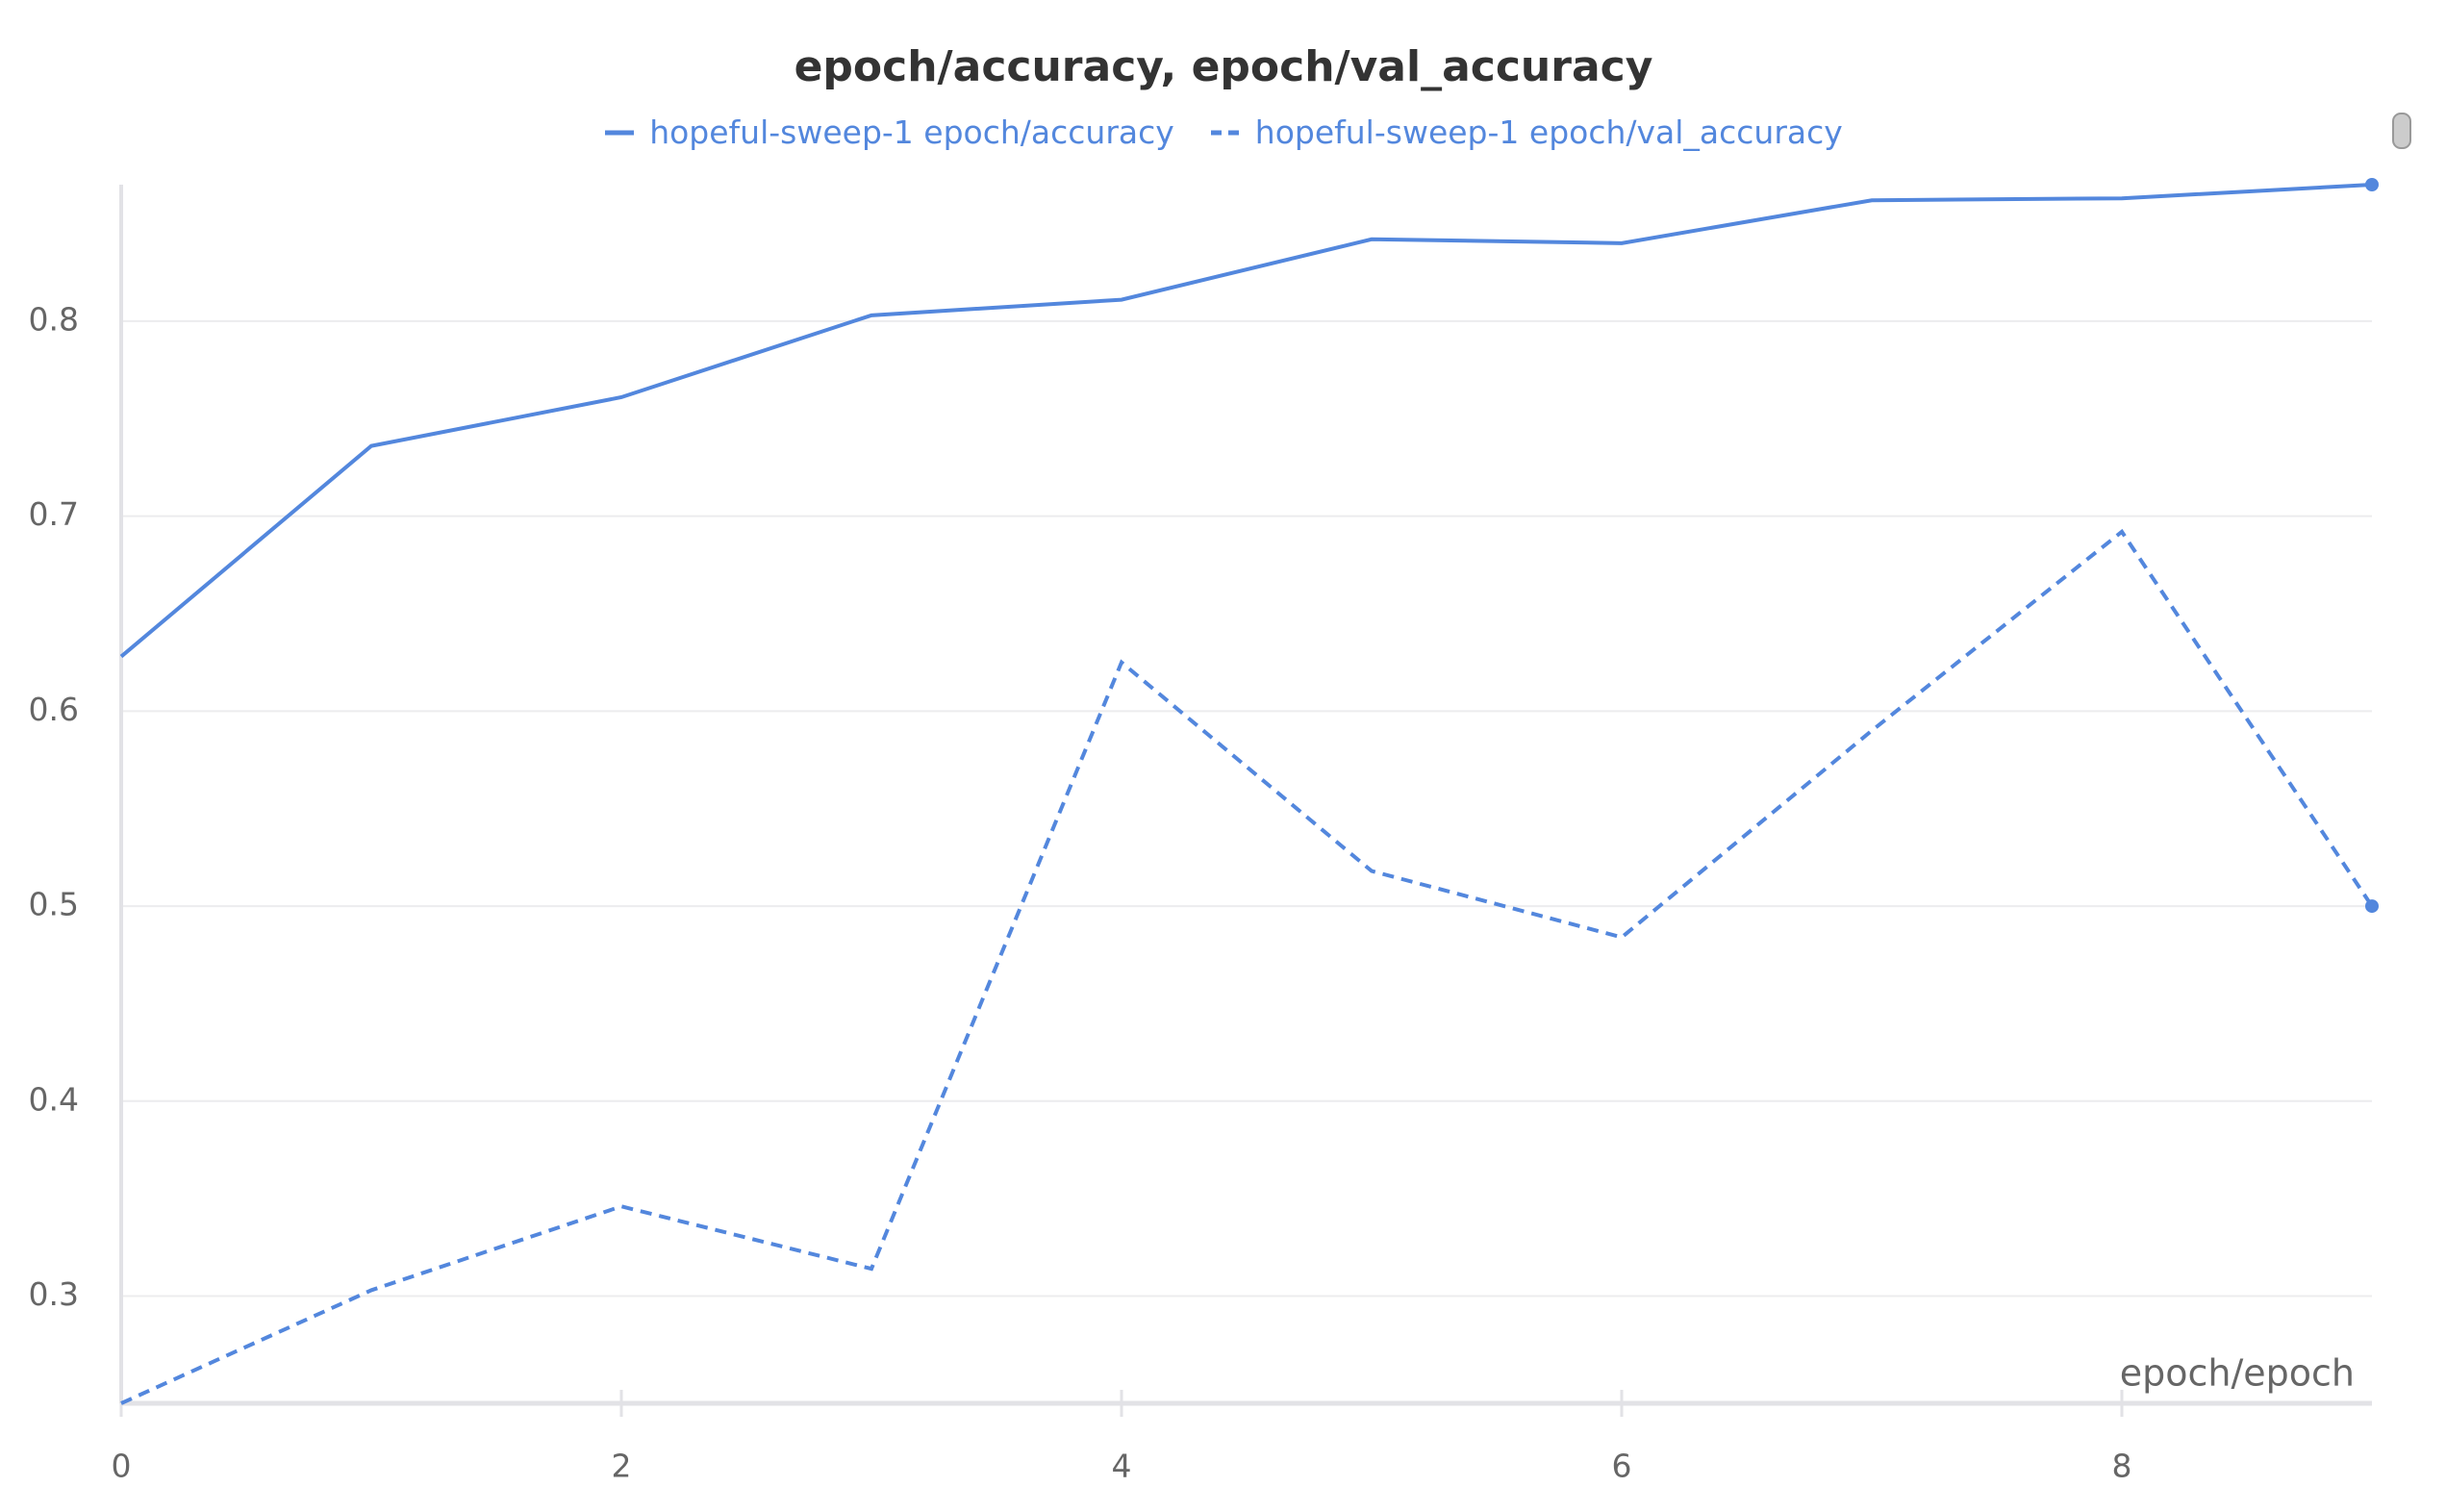  I want to click on legend-item: hopeful-sweep-1 epoch/val_accuracy, so click(1526, 132).